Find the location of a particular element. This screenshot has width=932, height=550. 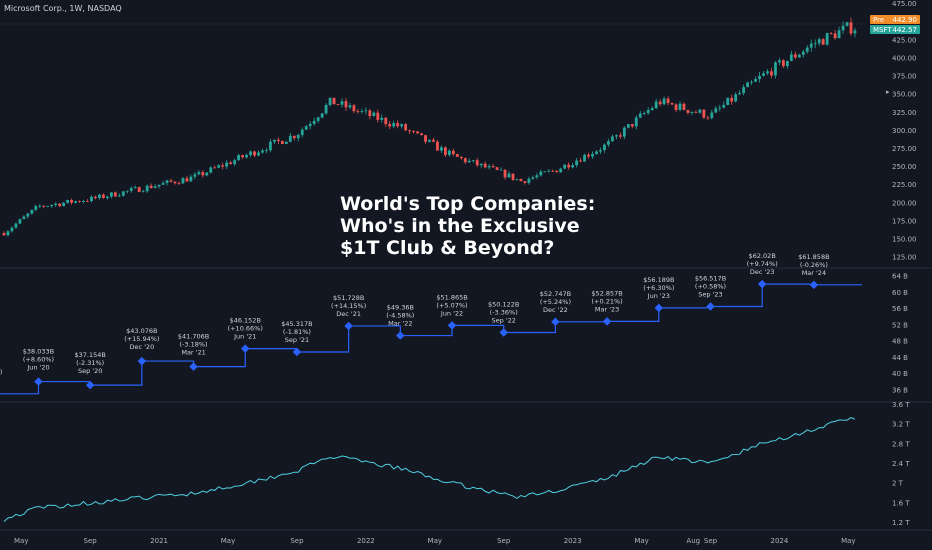

y-tick-label: 425.00 is located at coordinates (904, 40).